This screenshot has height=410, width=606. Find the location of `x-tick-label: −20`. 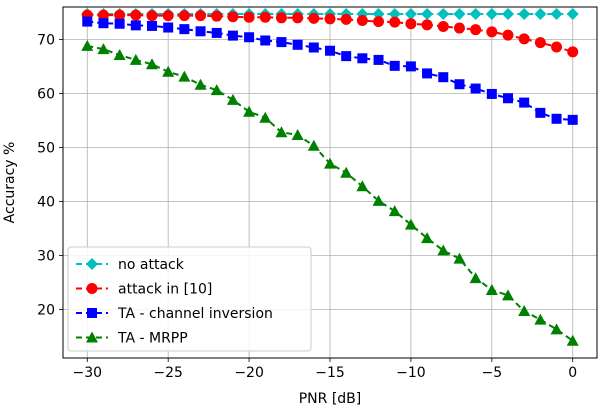

x-tick-label: −20 is located at coordinates (249, 373).